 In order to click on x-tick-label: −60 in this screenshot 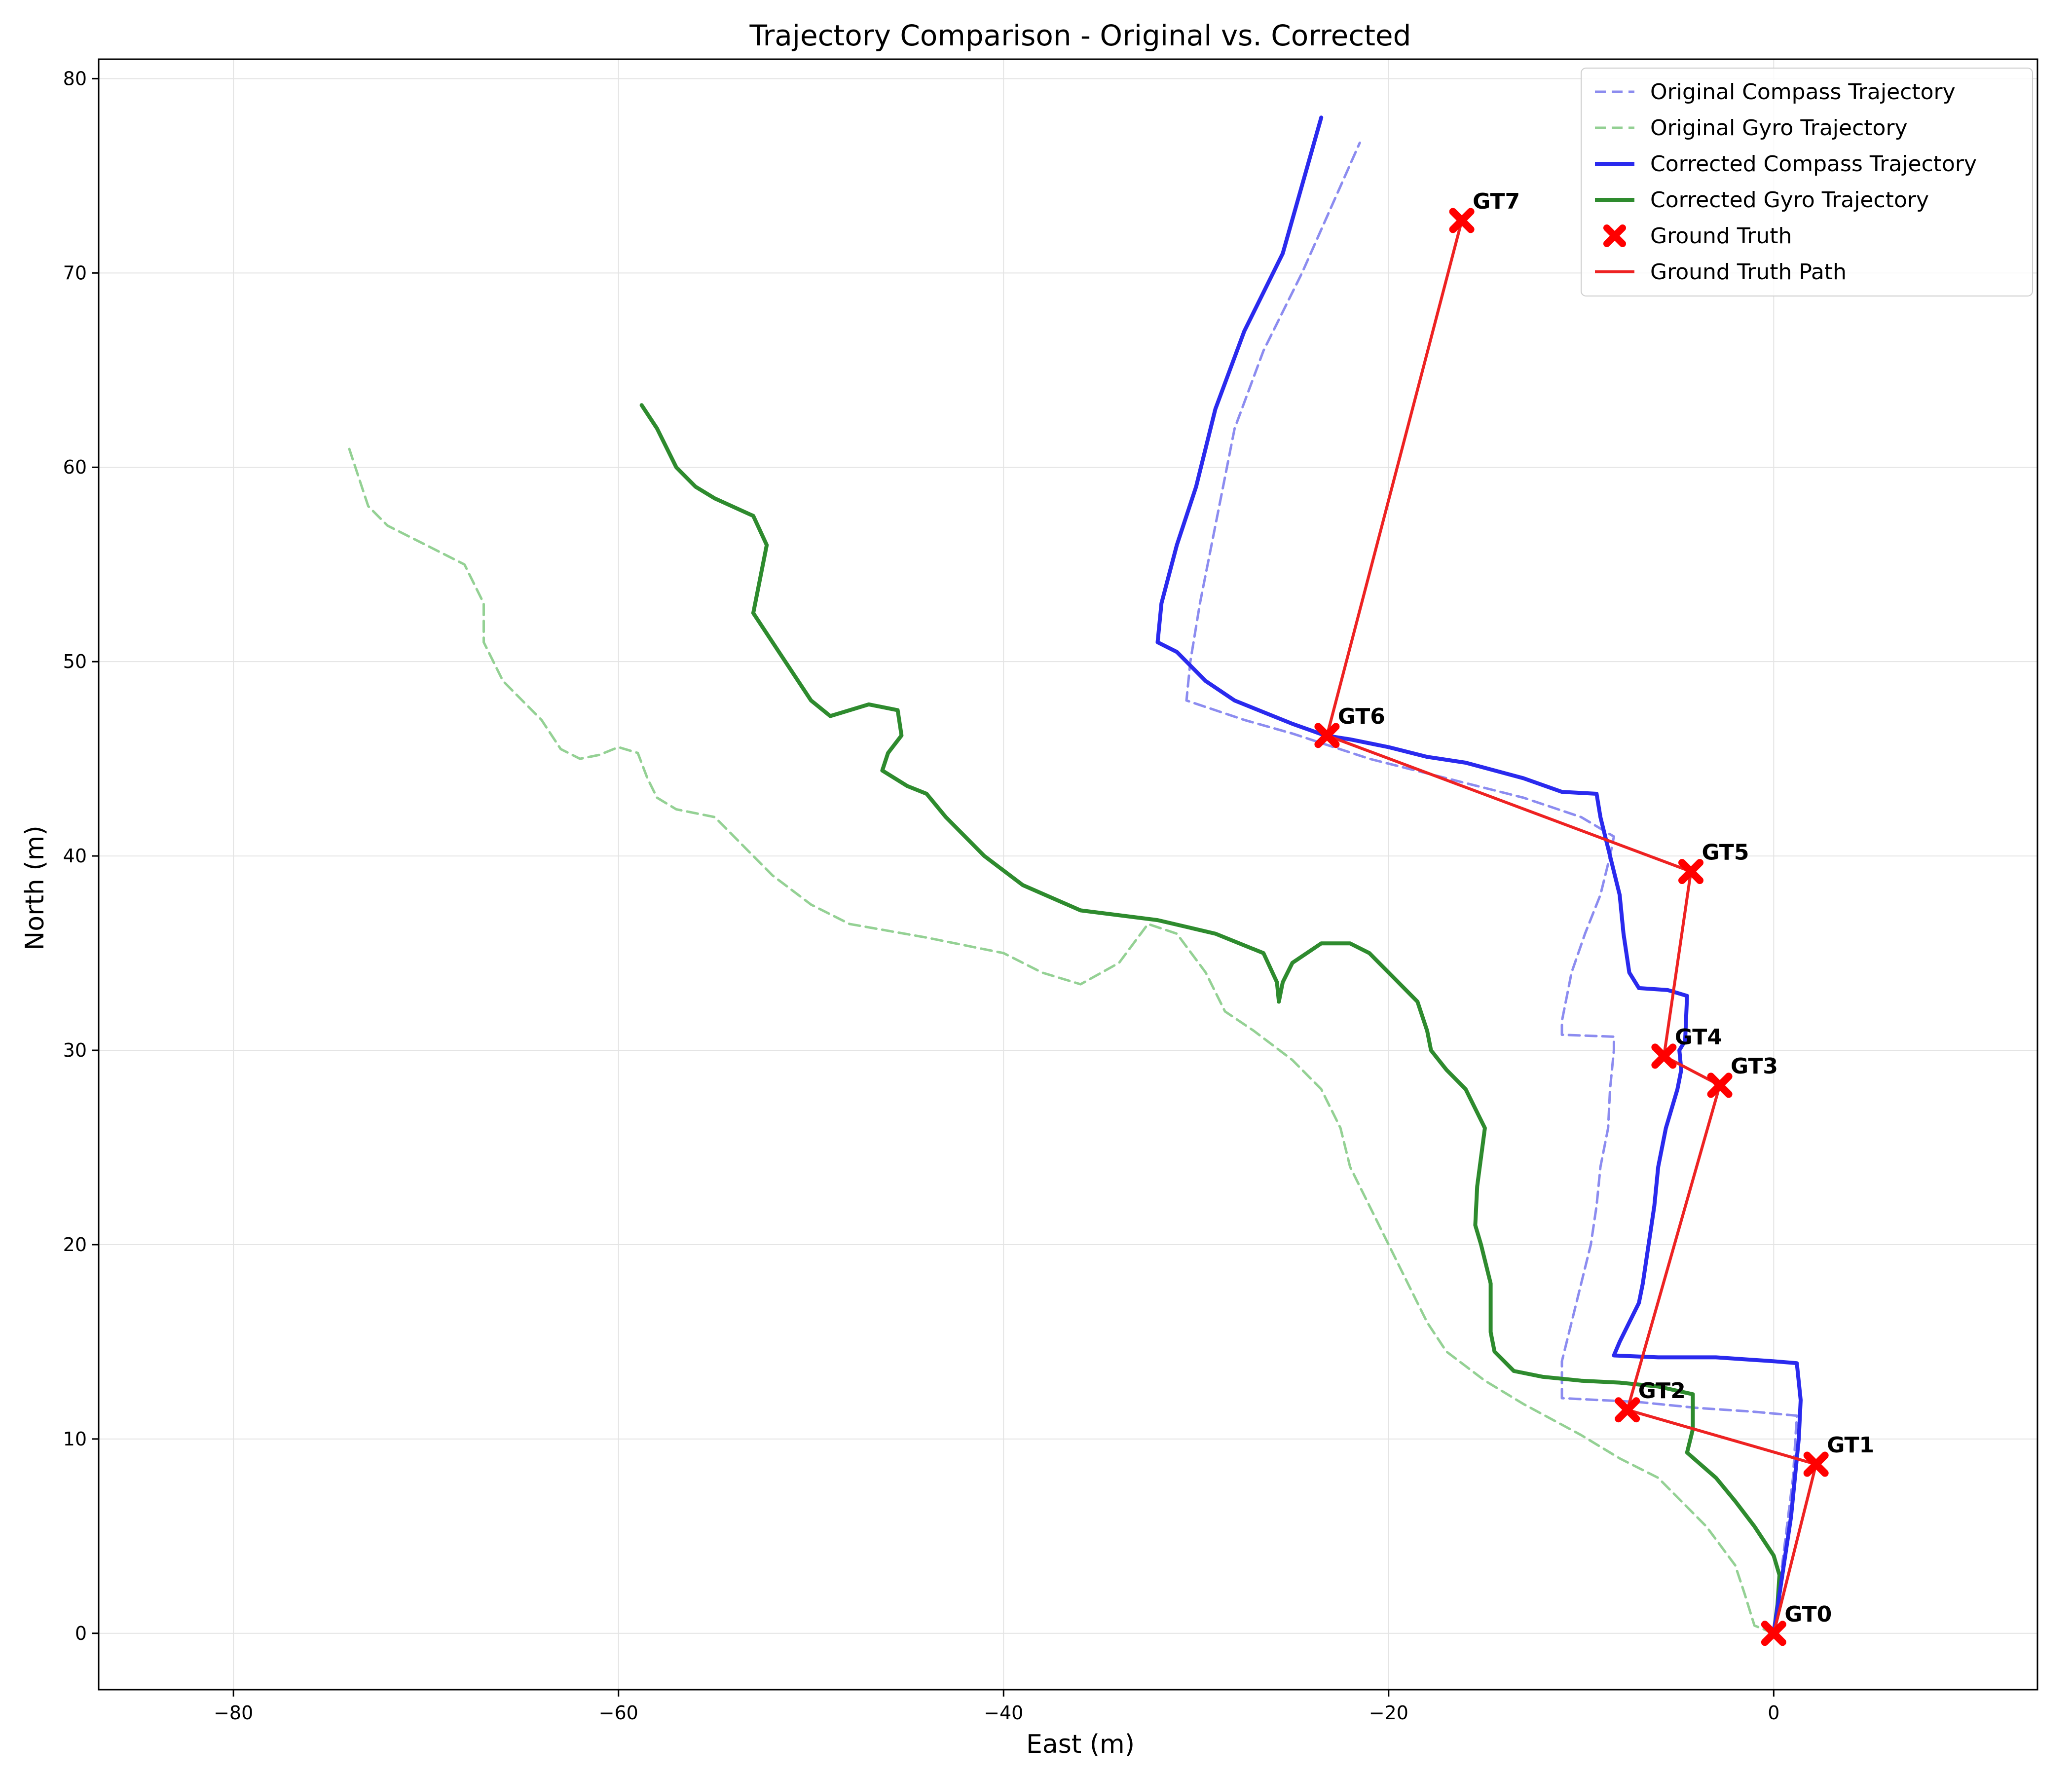, I will do `click(618, 1713)`.